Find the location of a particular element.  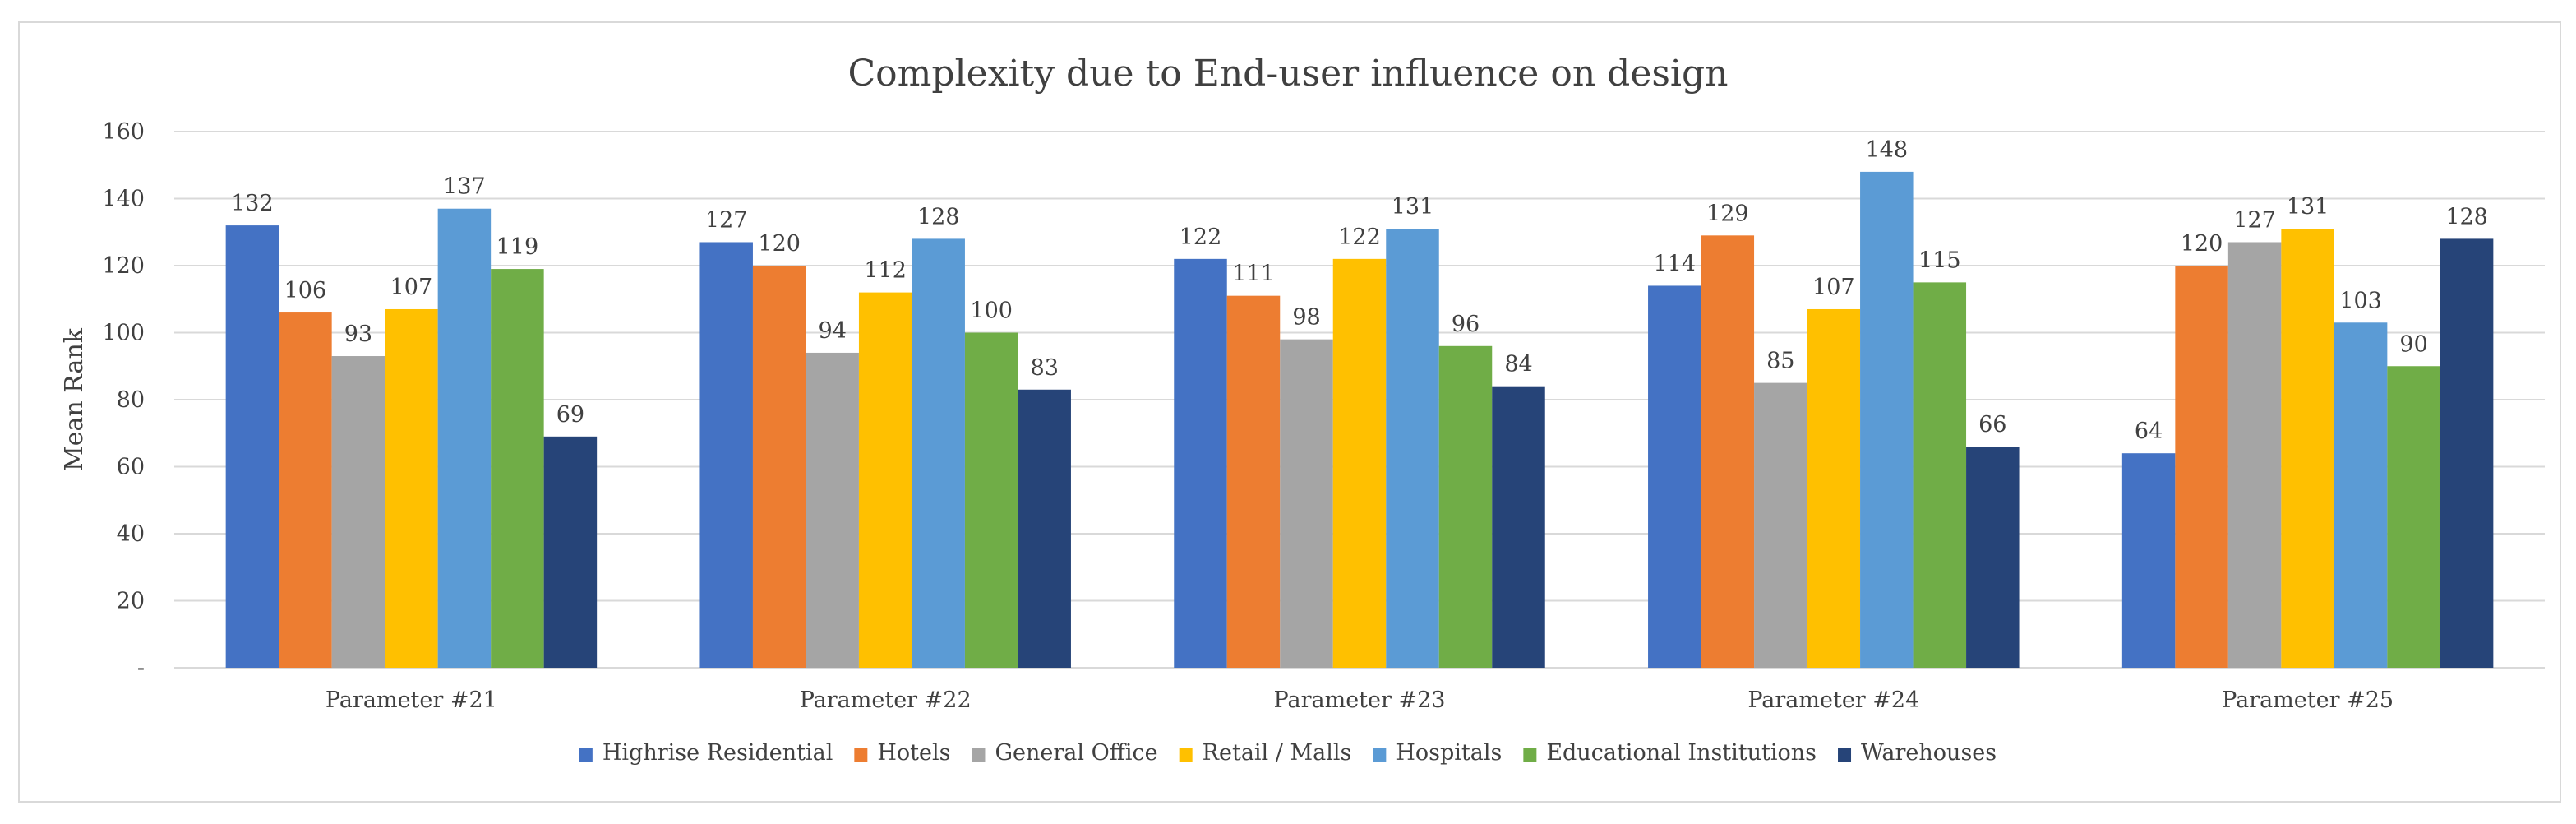

y-tick-label: - is located at coordinates (141, 668).